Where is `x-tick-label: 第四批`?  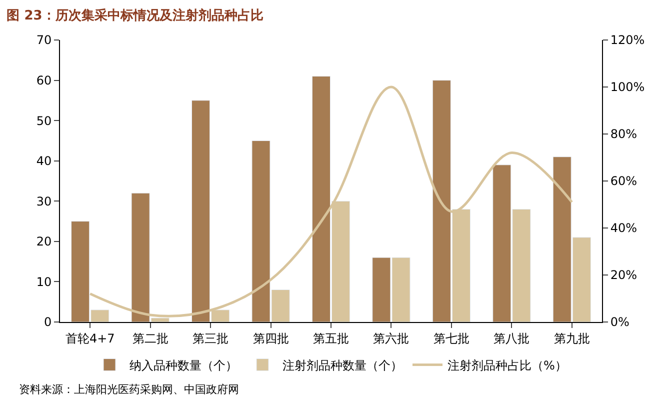
x-tick-label: 第四批 is located at coordinates (270, 338).